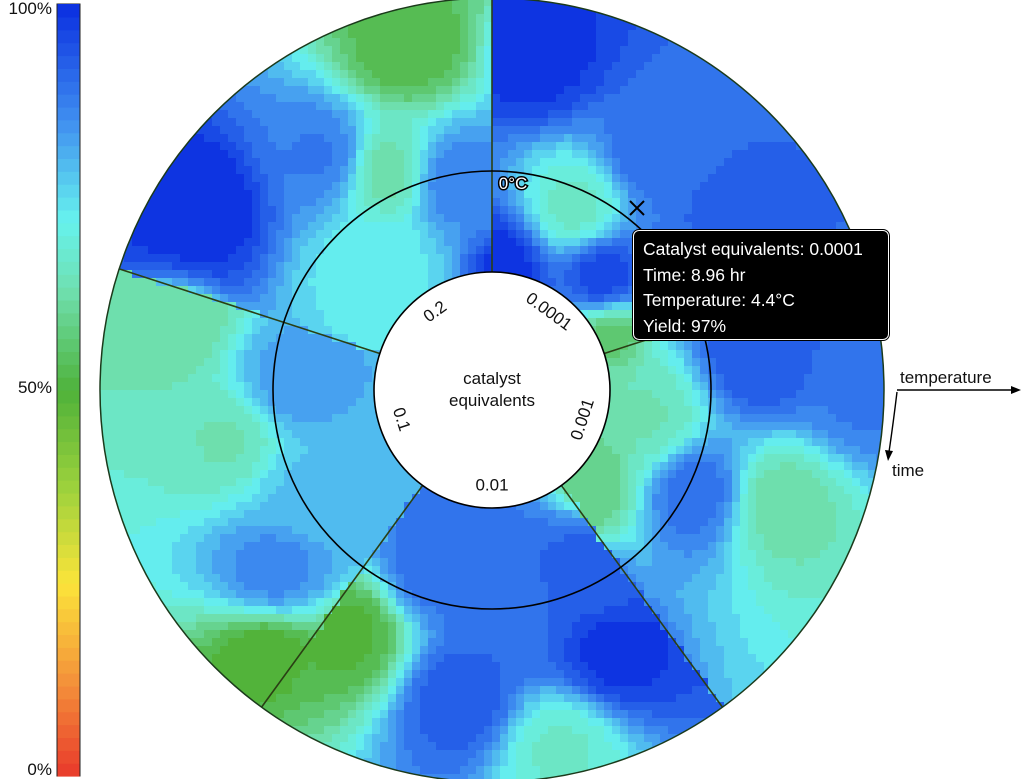  What do you see at coordinates (68, 358) in the screenshot?
I see `colorbar-band` at bounding box center [68, 358].